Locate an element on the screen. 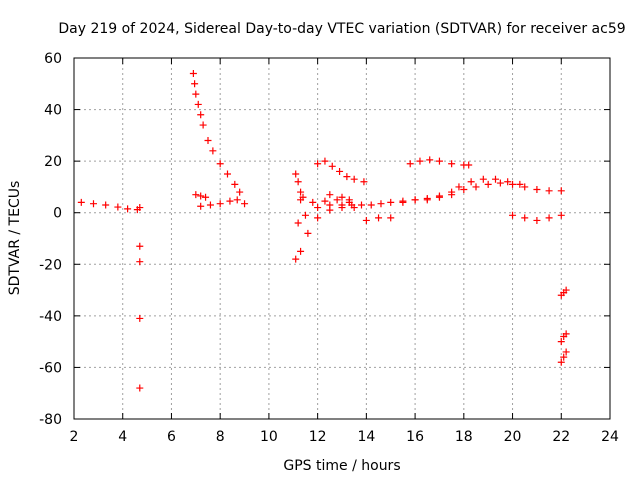  series-arc-h is located at coordinates (431, 194).